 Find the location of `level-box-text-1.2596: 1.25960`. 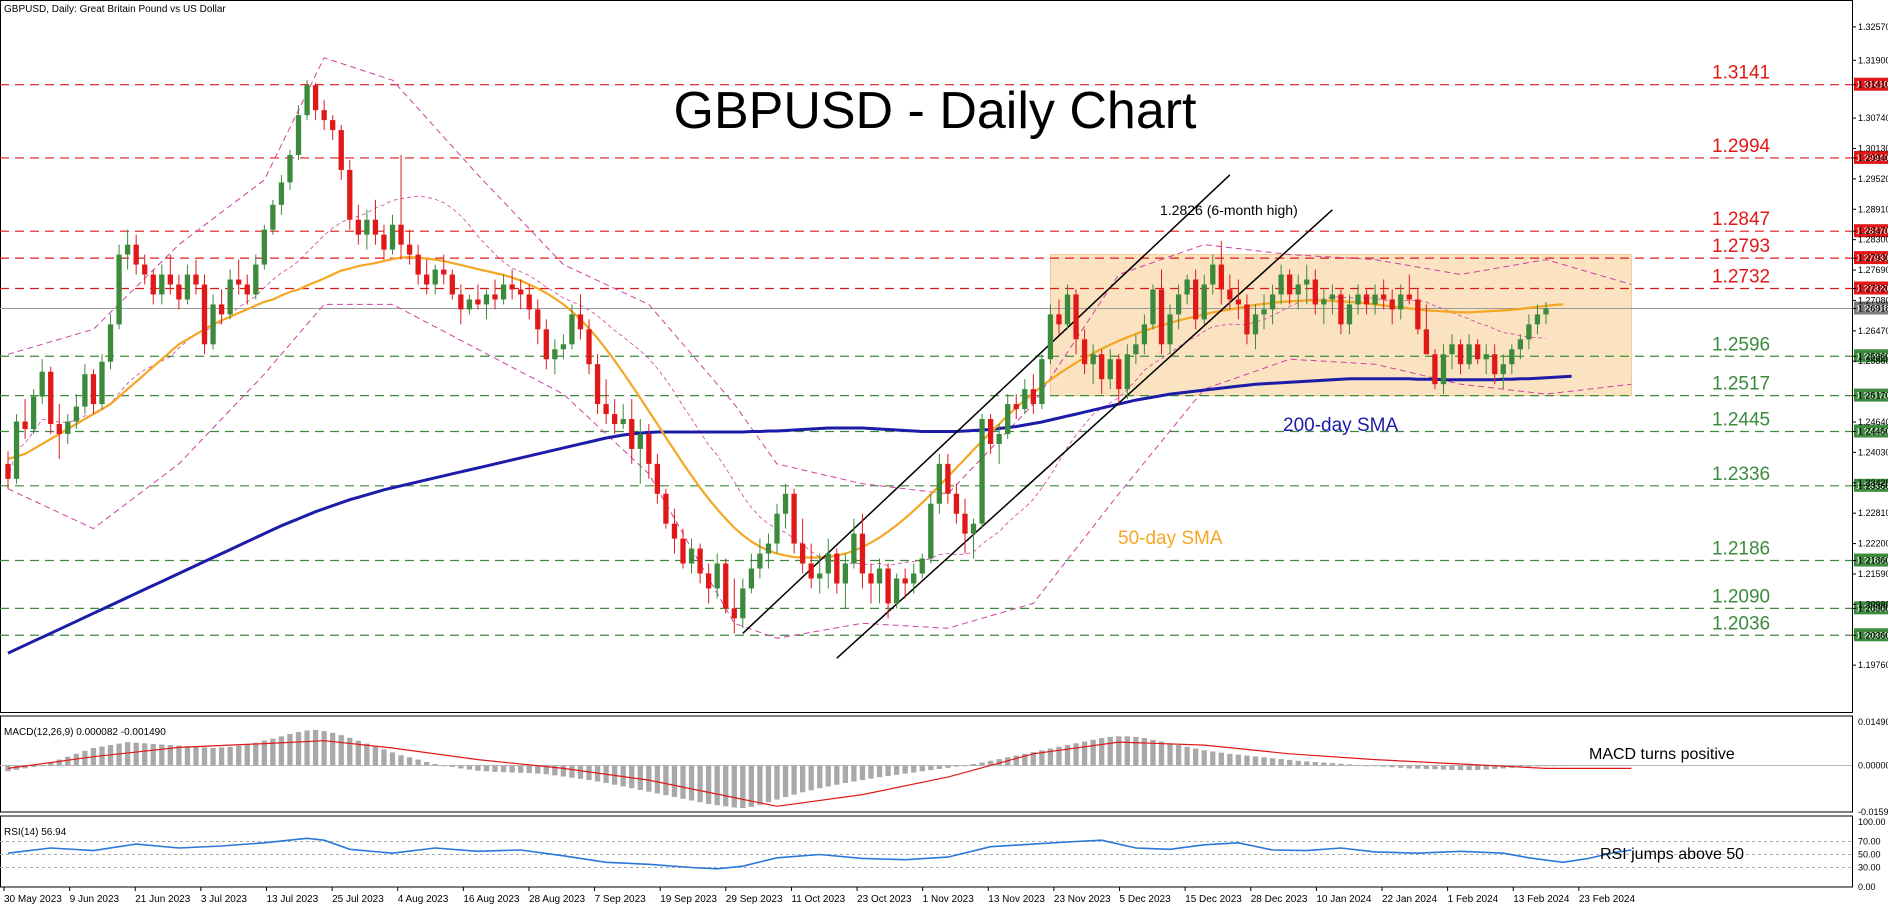

level-box-text-1.2596: 1.25960 is located at coordinates (1872, 356).